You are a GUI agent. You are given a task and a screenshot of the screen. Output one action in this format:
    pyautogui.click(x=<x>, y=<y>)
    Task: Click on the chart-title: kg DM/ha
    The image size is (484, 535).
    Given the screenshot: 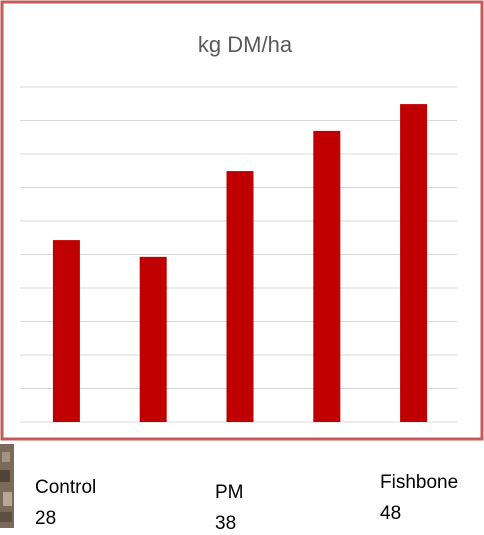 What is the action you would take?
    pyautogui.click(x=245, y=44)
    